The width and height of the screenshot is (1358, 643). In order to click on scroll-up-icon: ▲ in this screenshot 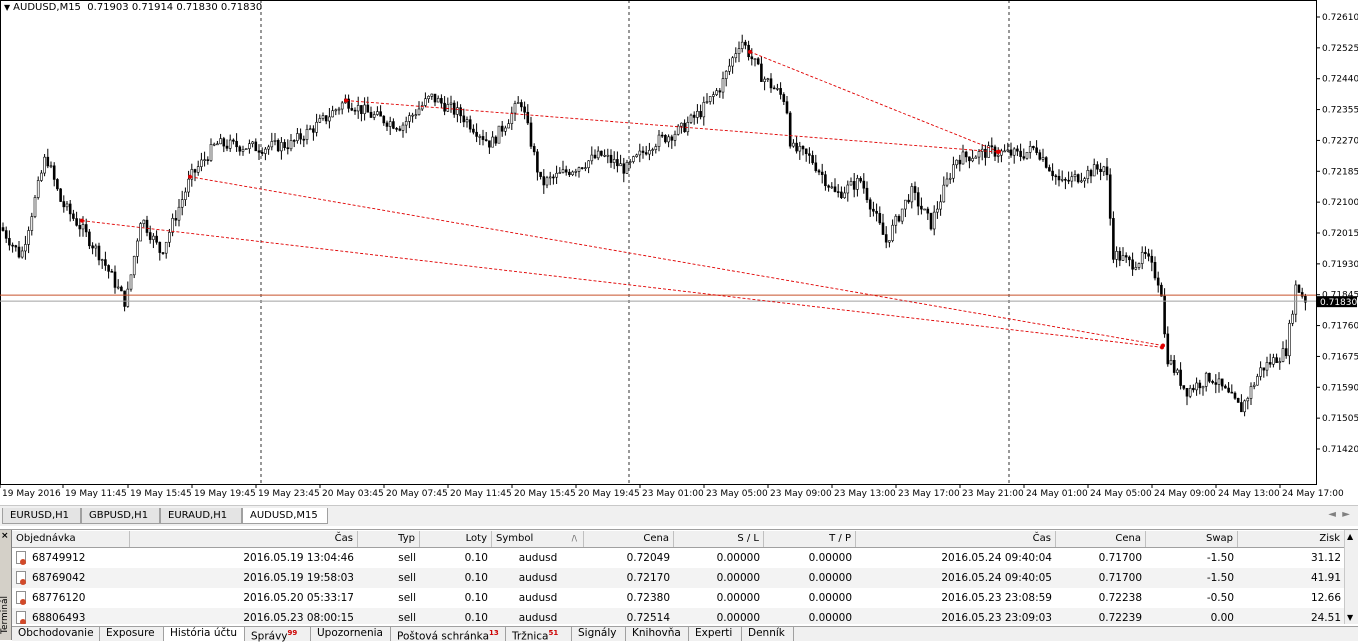, I will do `click(1350, 536)`.